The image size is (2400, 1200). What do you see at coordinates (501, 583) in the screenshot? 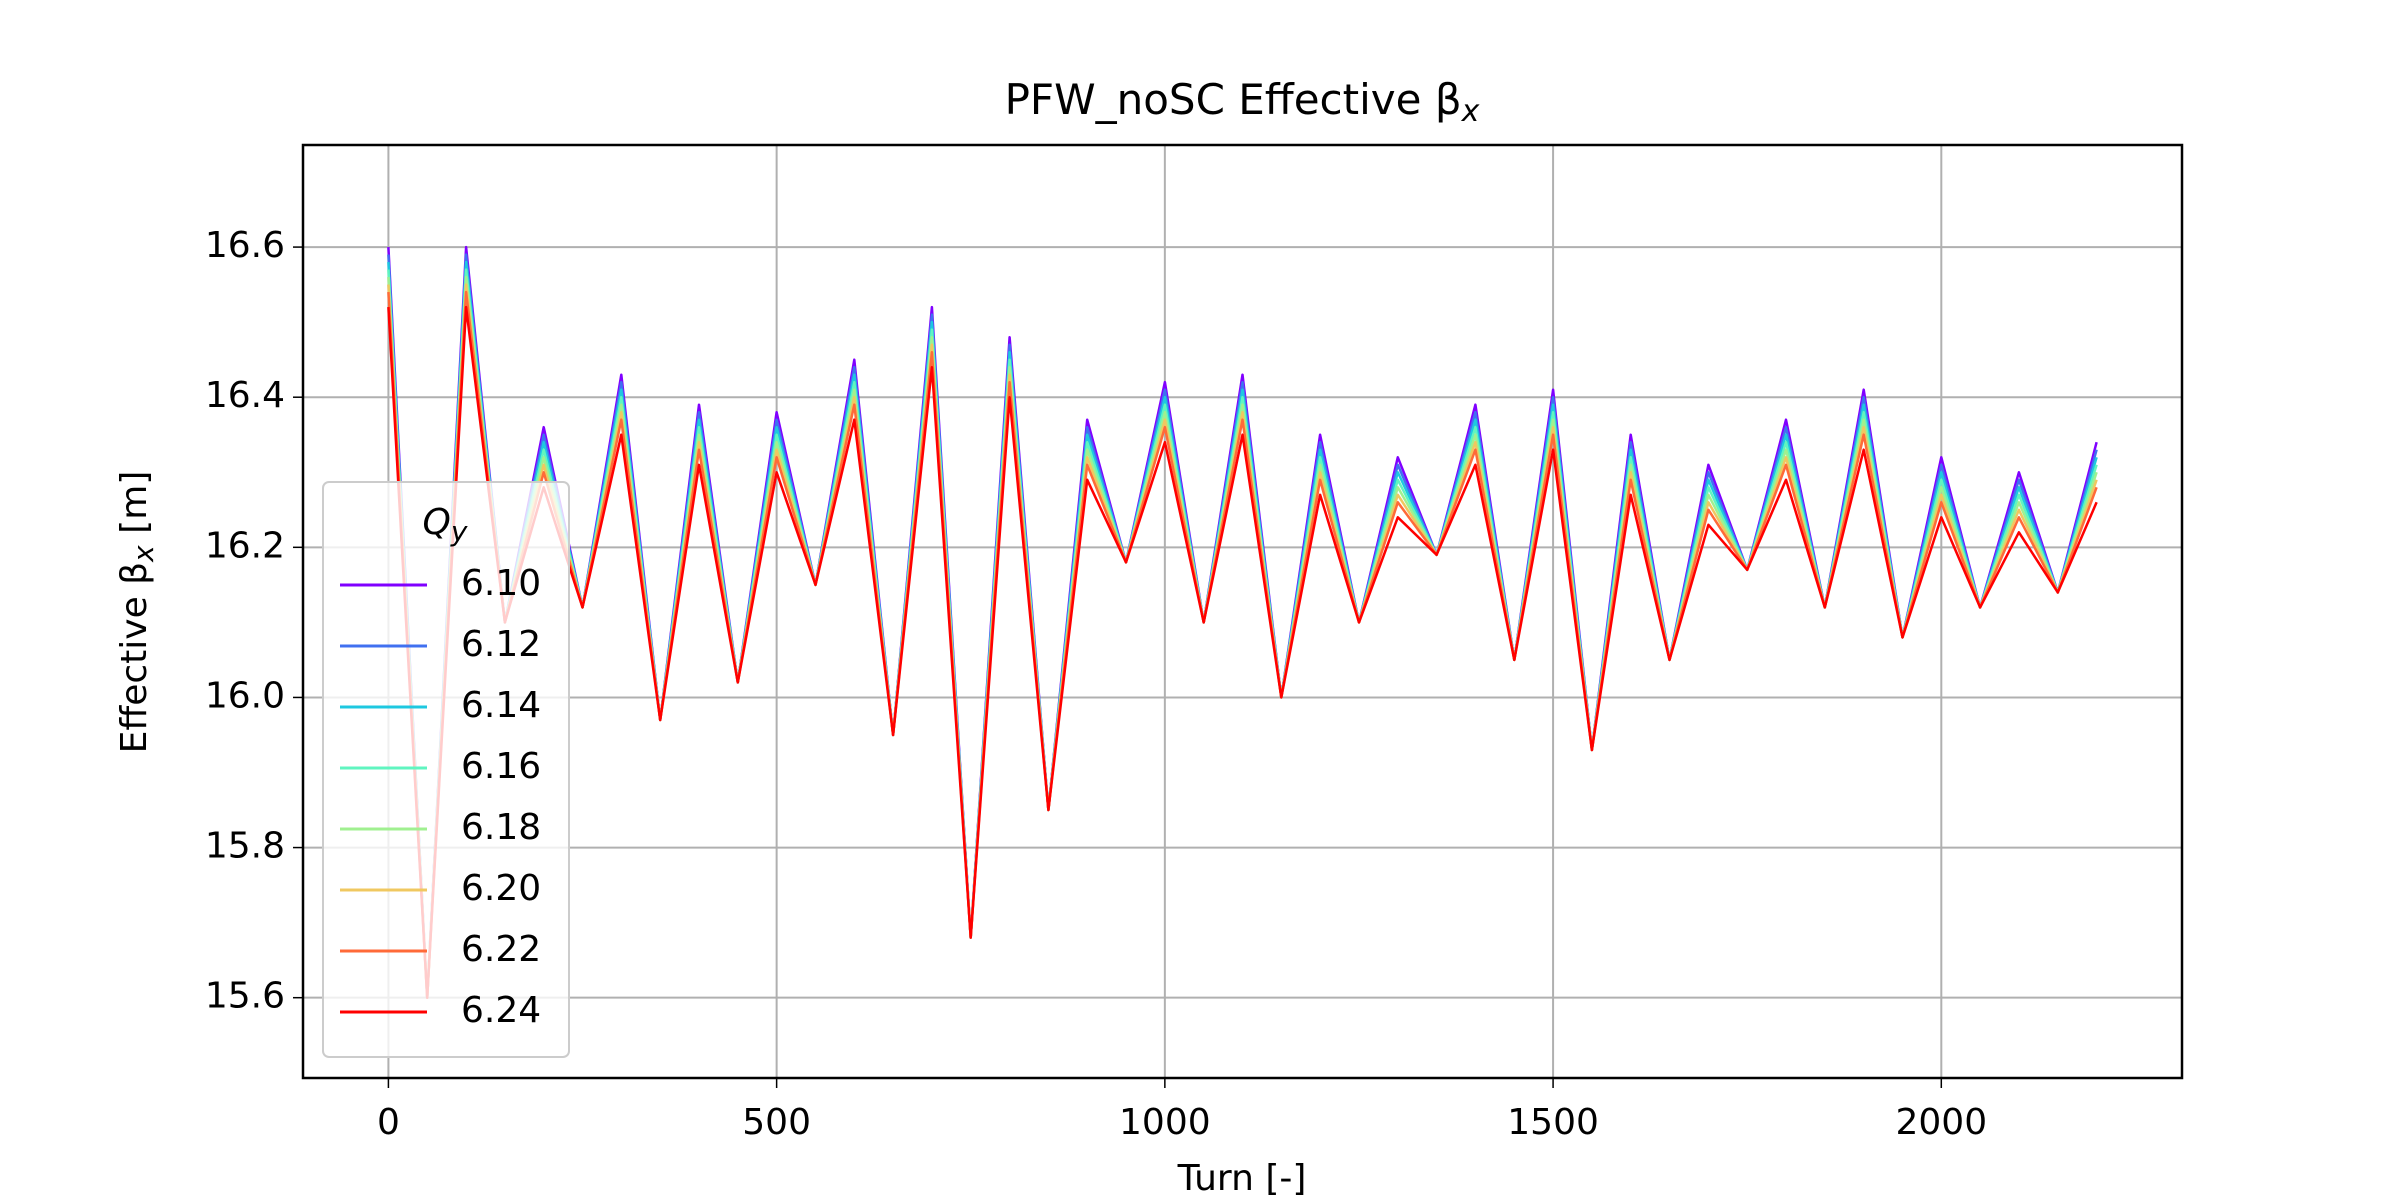
I see `legend-label: 6.10` at bounding box center [501, 583].